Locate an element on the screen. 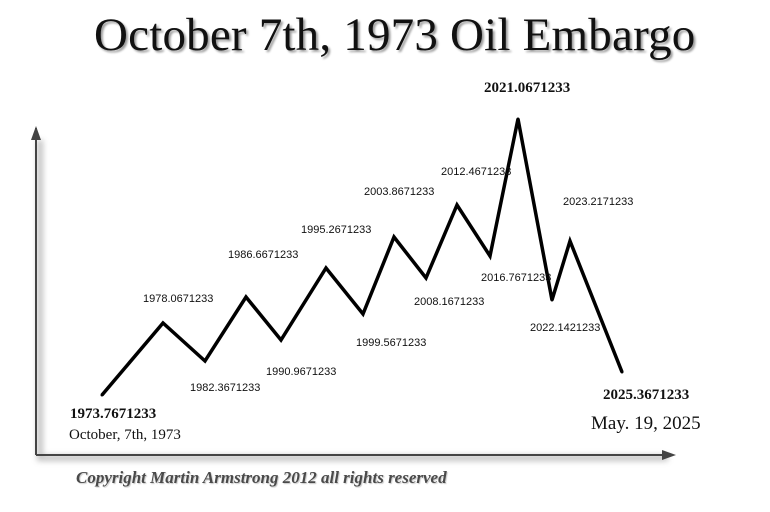 This screenshot has height=512, width=770. point-label: 1986.6671233 is located at coordinates (263, 255).